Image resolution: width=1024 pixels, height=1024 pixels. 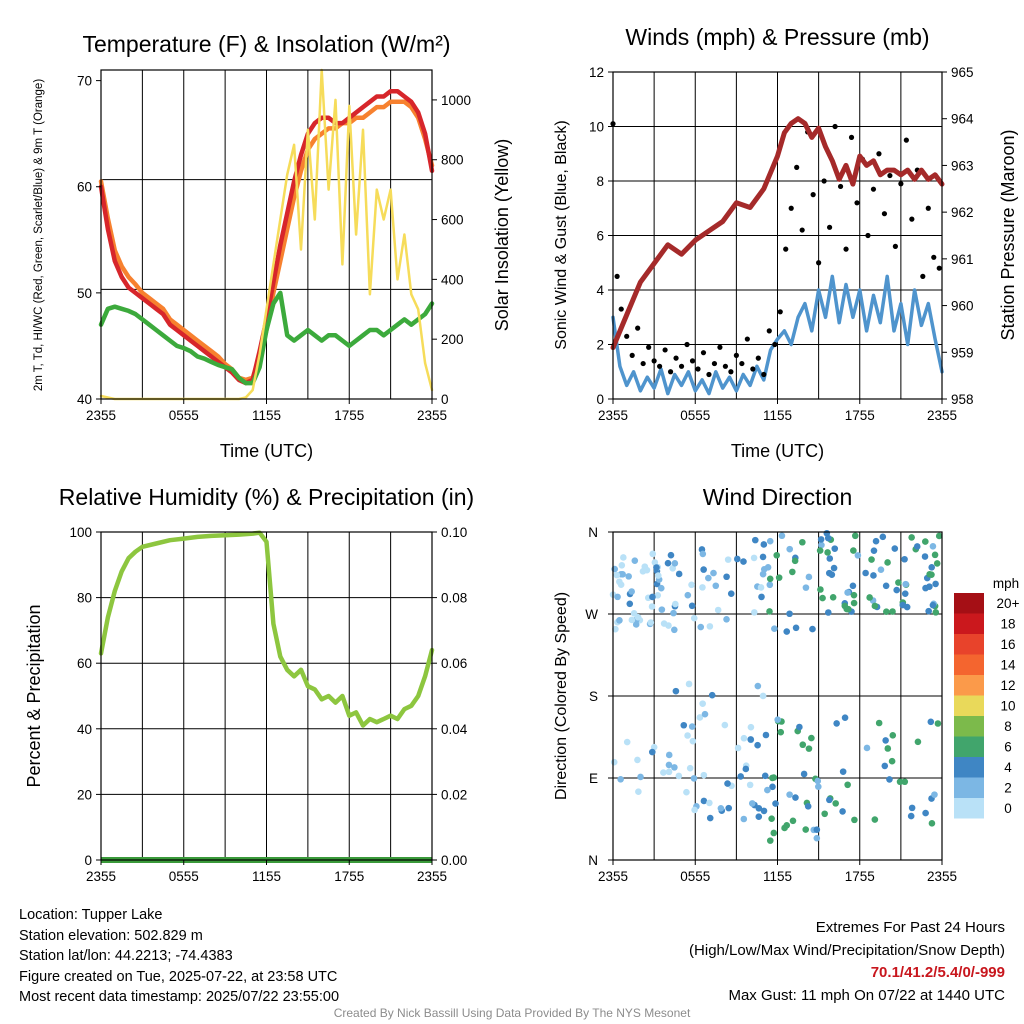 I want to click on series-line-2m-t, so click(x=266, y=237).